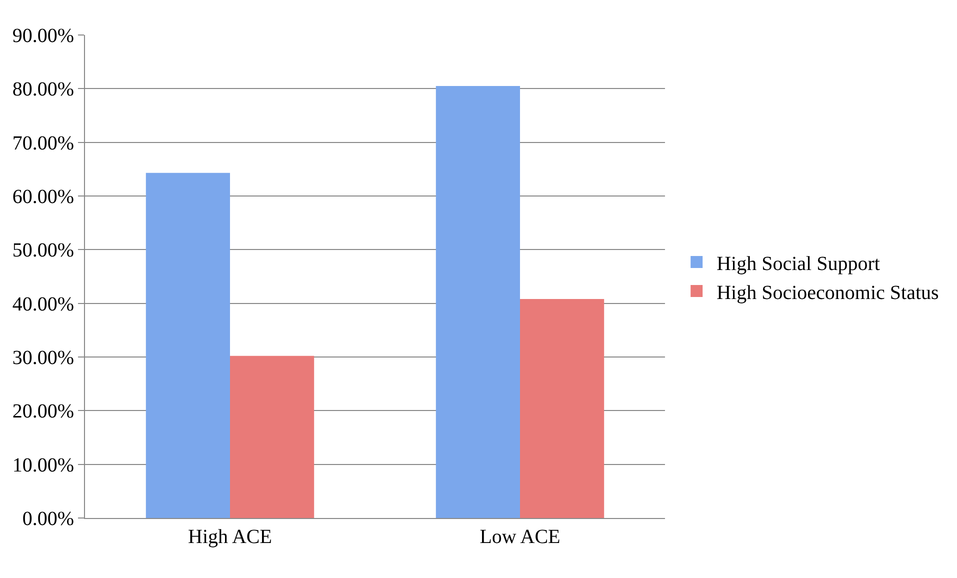 The image size is (957, 578). I want to click on legend-label: High Socioeconomic Status, so click(828, 293).